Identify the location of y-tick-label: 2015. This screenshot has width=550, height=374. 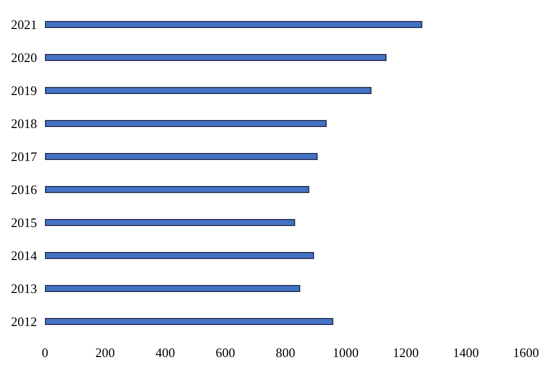
(24, 222).